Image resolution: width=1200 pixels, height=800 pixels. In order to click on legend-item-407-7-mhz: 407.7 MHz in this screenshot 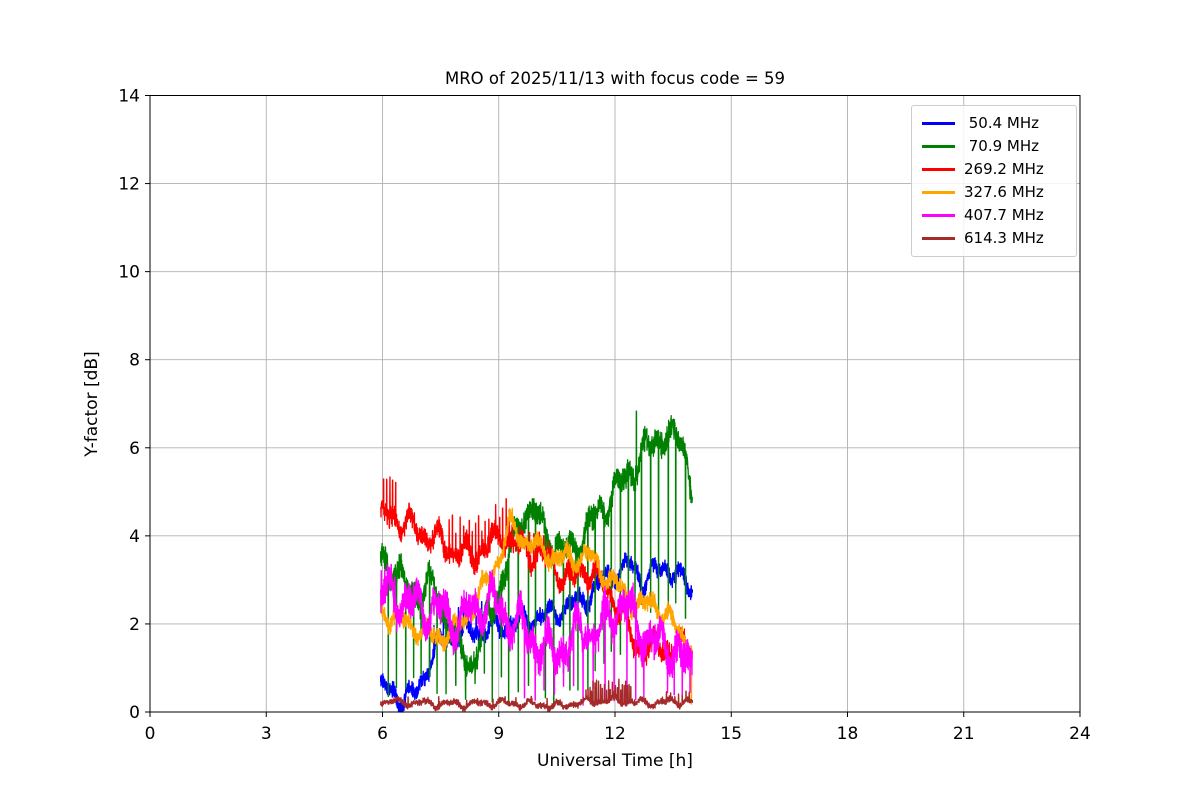, I will do `click(994, 215)`.